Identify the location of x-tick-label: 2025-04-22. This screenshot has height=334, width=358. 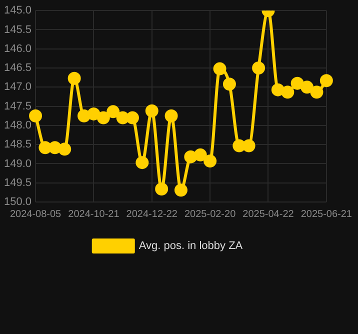
(268, 214).